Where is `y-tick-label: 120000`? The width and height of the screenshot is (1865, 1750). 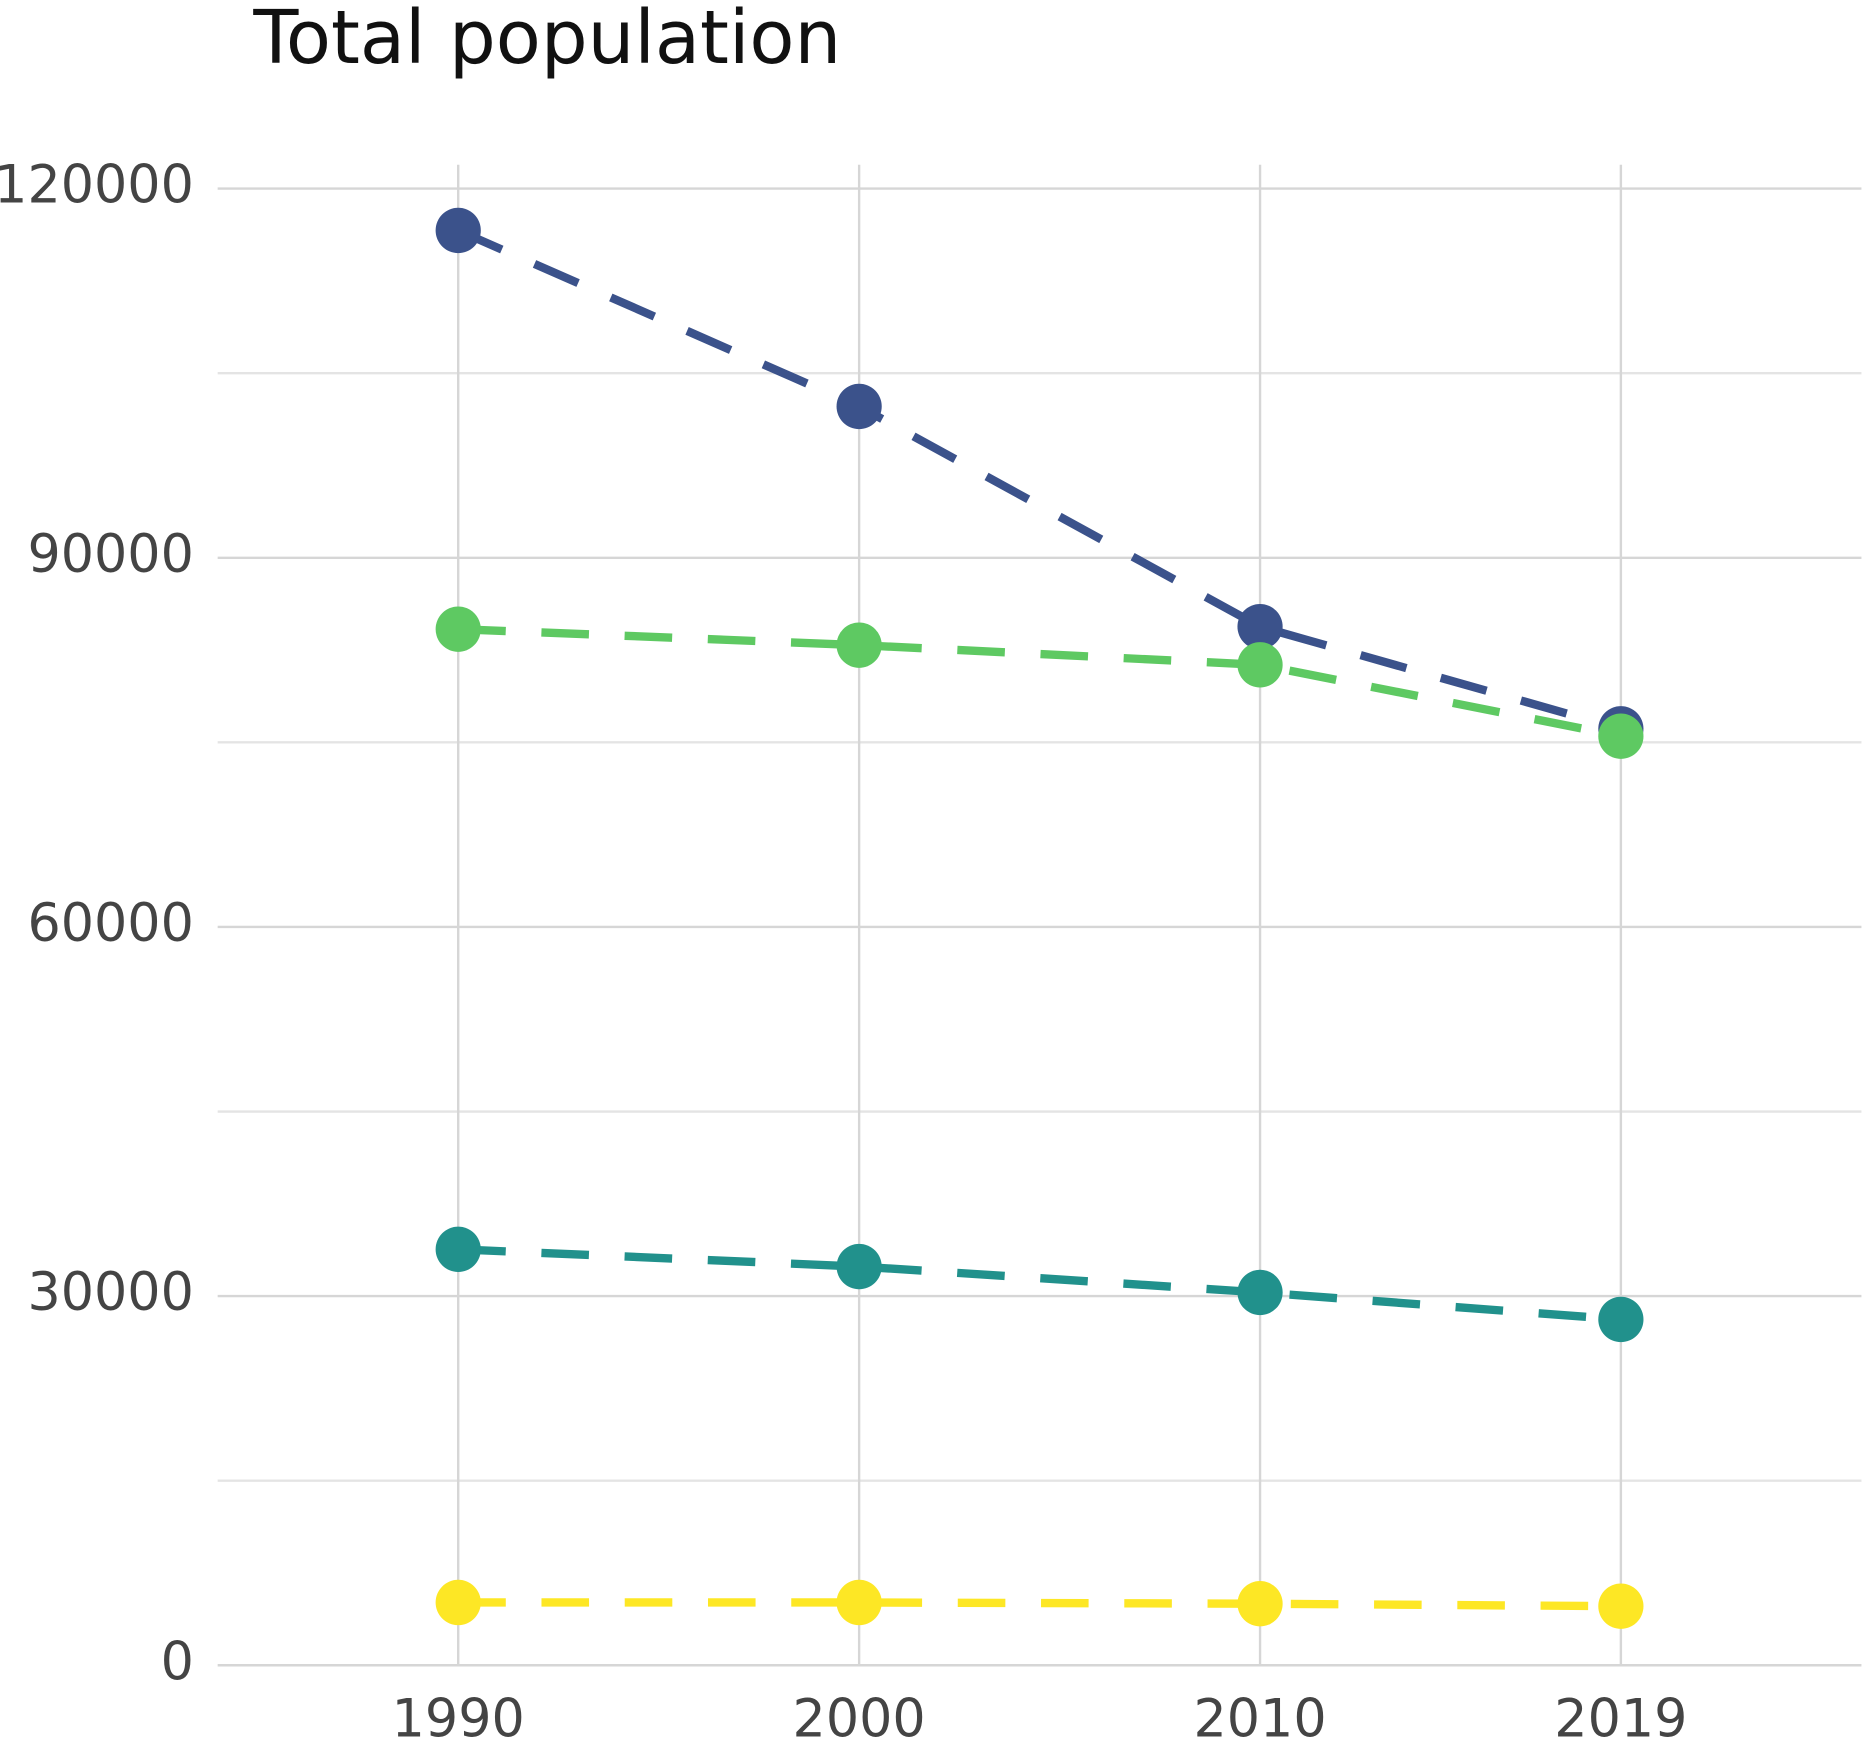 y-tick-label: 120000 is located at coordinates (97, 185).